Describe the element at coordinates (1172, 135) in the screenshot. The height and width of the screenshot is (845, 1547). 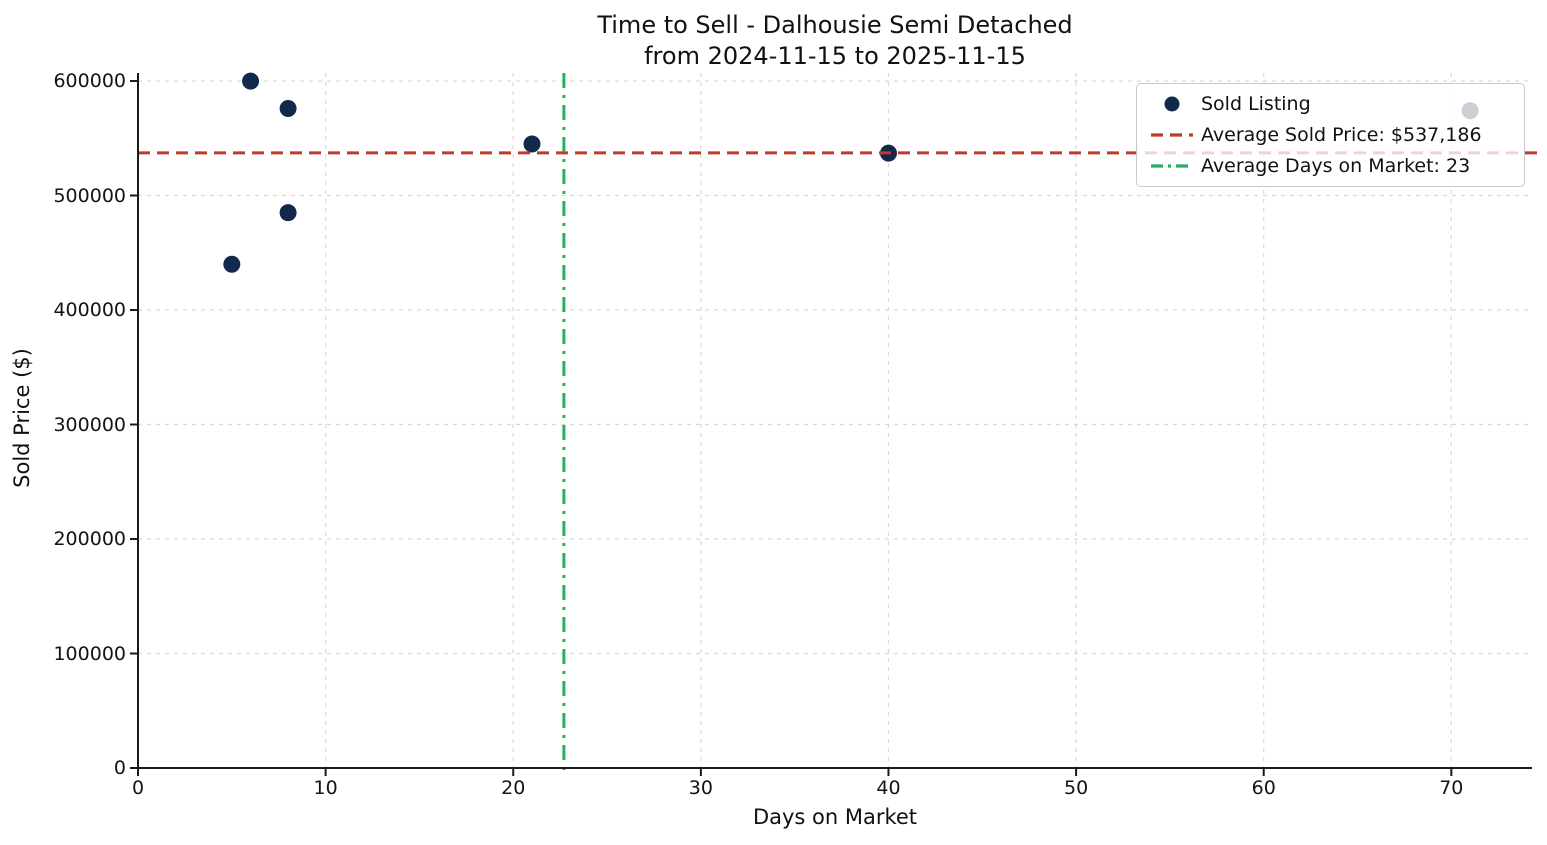
I see `dashed-line-icon` at that location.